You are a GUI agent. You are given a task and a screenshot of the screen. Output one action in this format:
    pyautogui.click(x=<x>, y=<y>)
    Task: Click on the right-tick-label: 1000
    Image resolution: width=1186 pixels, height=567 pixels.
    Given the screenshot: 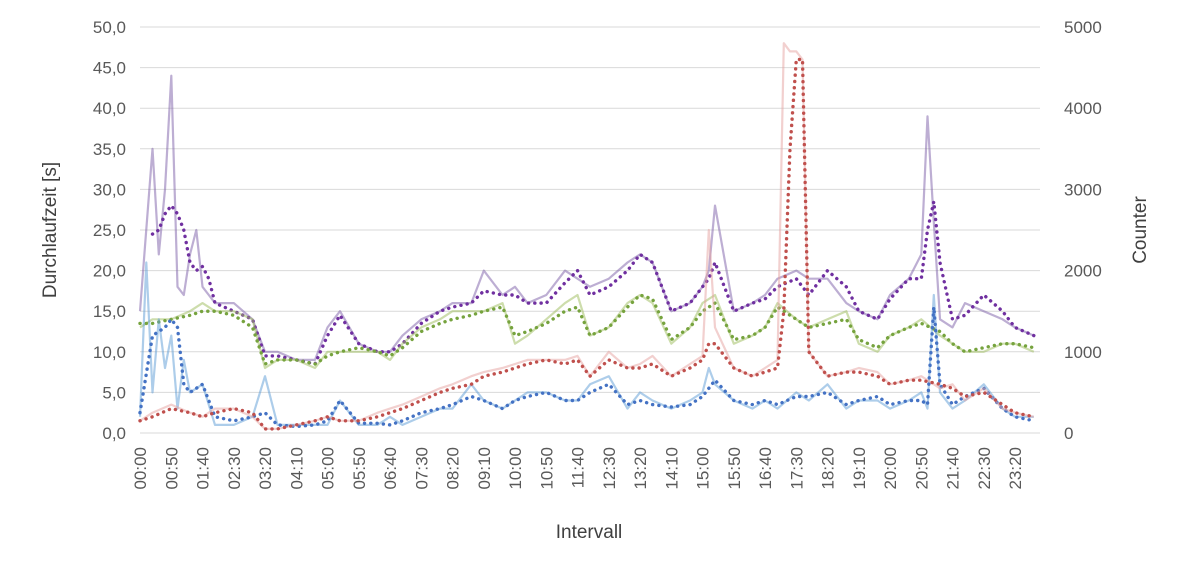 What is the action you would take?
    pyautogui.click(x=1083, y=352)
    